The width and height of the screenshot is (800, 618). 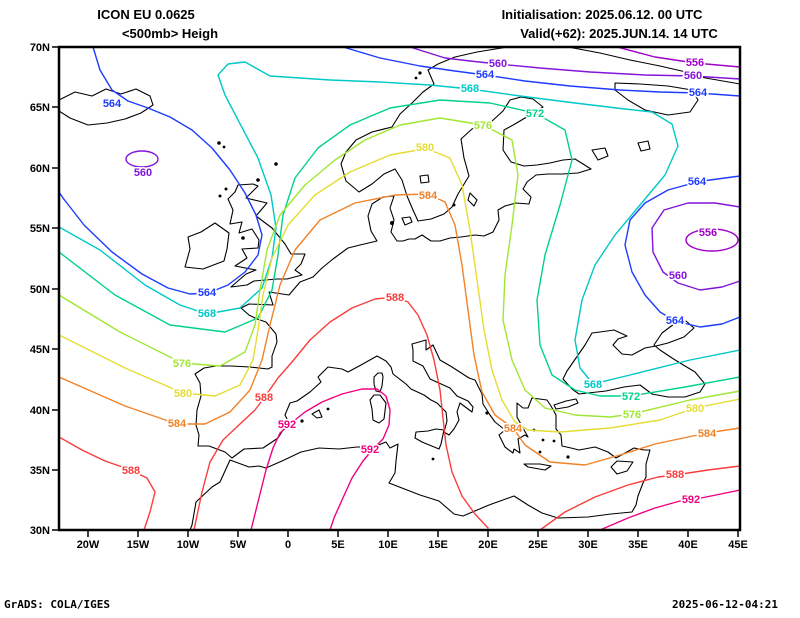 I want to click on coastline-kola-barents, so click(x=653, y=66).